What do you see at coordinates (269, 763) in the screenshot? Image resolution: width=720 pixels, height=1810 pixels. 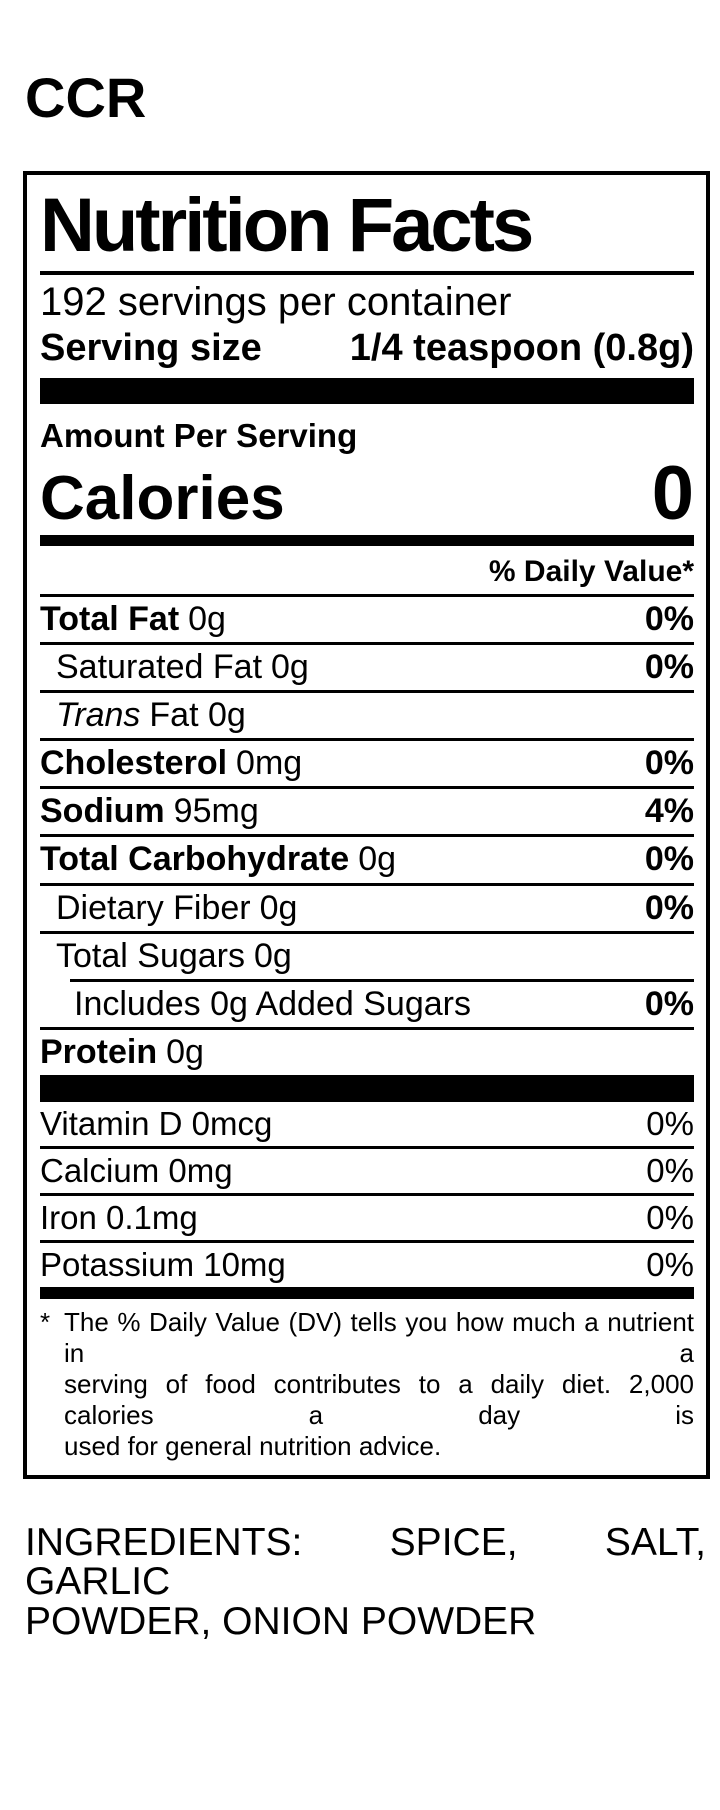 I see `nutrient-amount: 0mg` at bounding box center [269, 763].